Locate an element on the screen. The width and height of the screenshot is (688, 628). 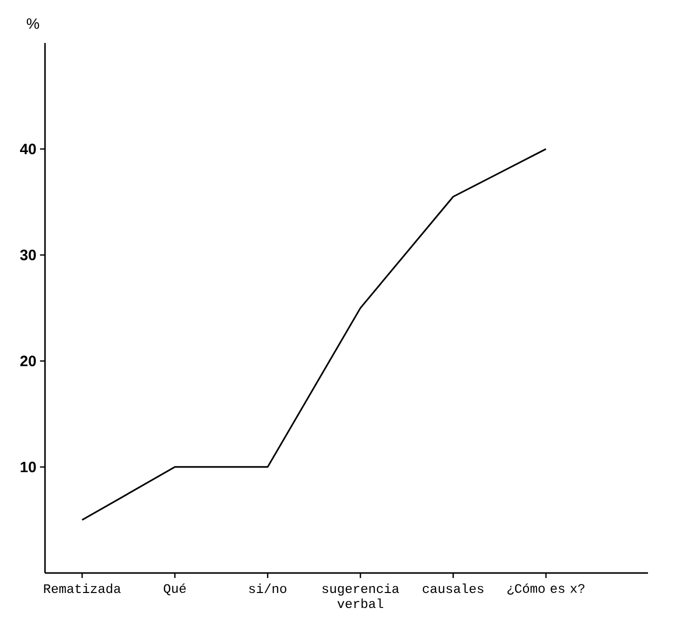
x-tick-label: Qué is located at coordinates (175, 590).